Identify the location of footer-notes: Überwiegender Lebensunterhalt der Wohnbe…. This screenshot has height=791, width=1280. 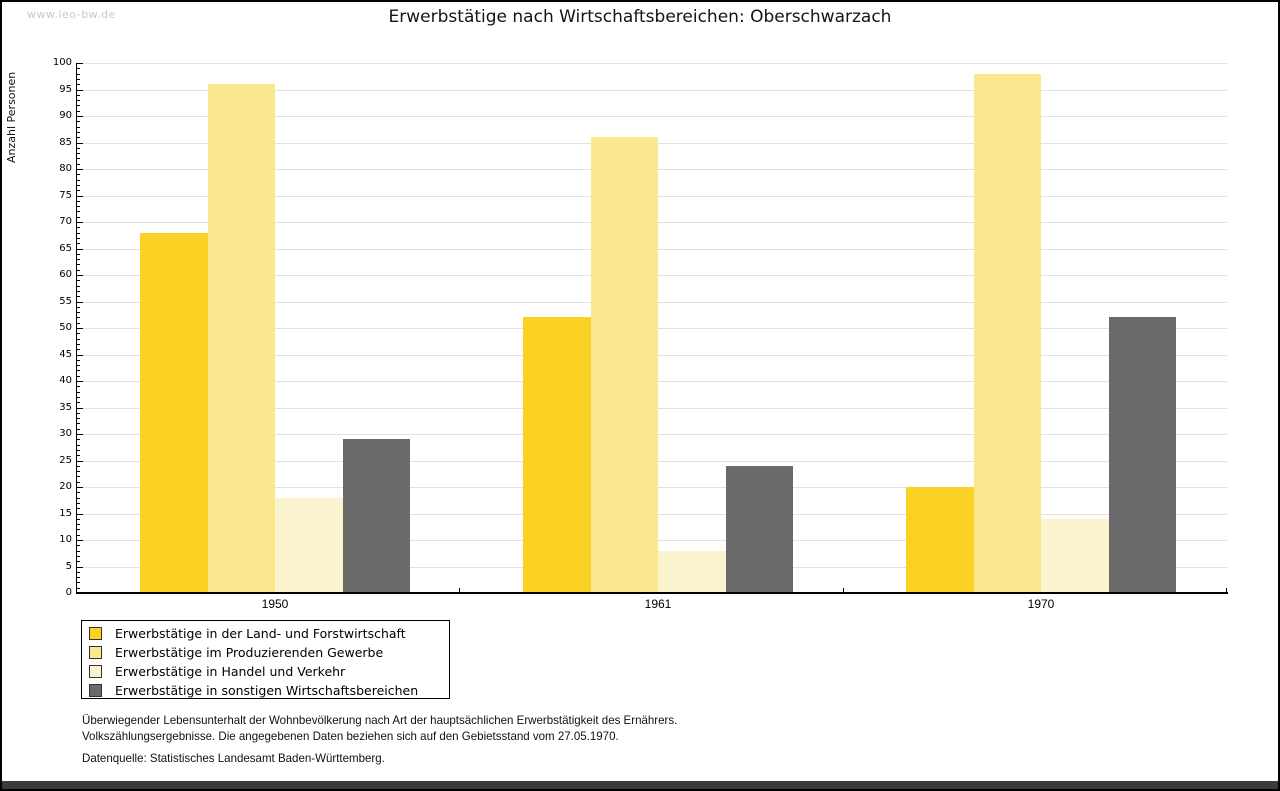
(379, 739).